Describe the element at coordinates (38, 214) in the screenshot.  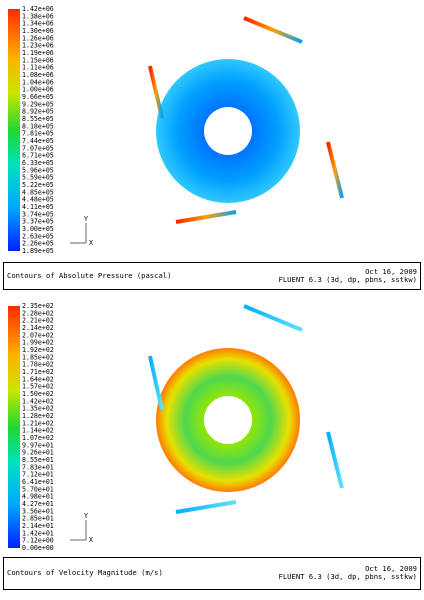
I see `colorbar-label: 3.74e+05` at that location.